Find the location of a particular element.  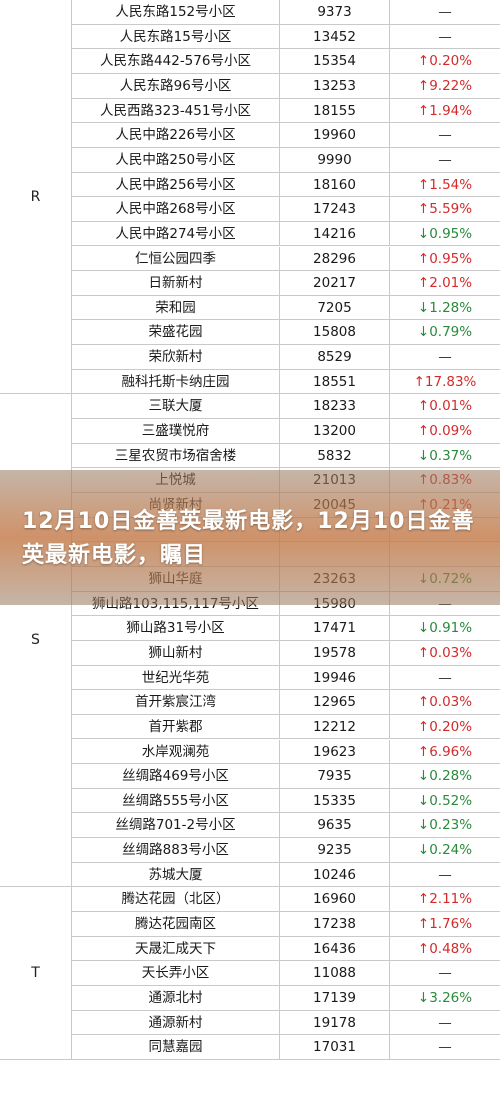

table-row: 天晟汇成天下 16436 ↑0.48% is located at coordinates (286, 949).